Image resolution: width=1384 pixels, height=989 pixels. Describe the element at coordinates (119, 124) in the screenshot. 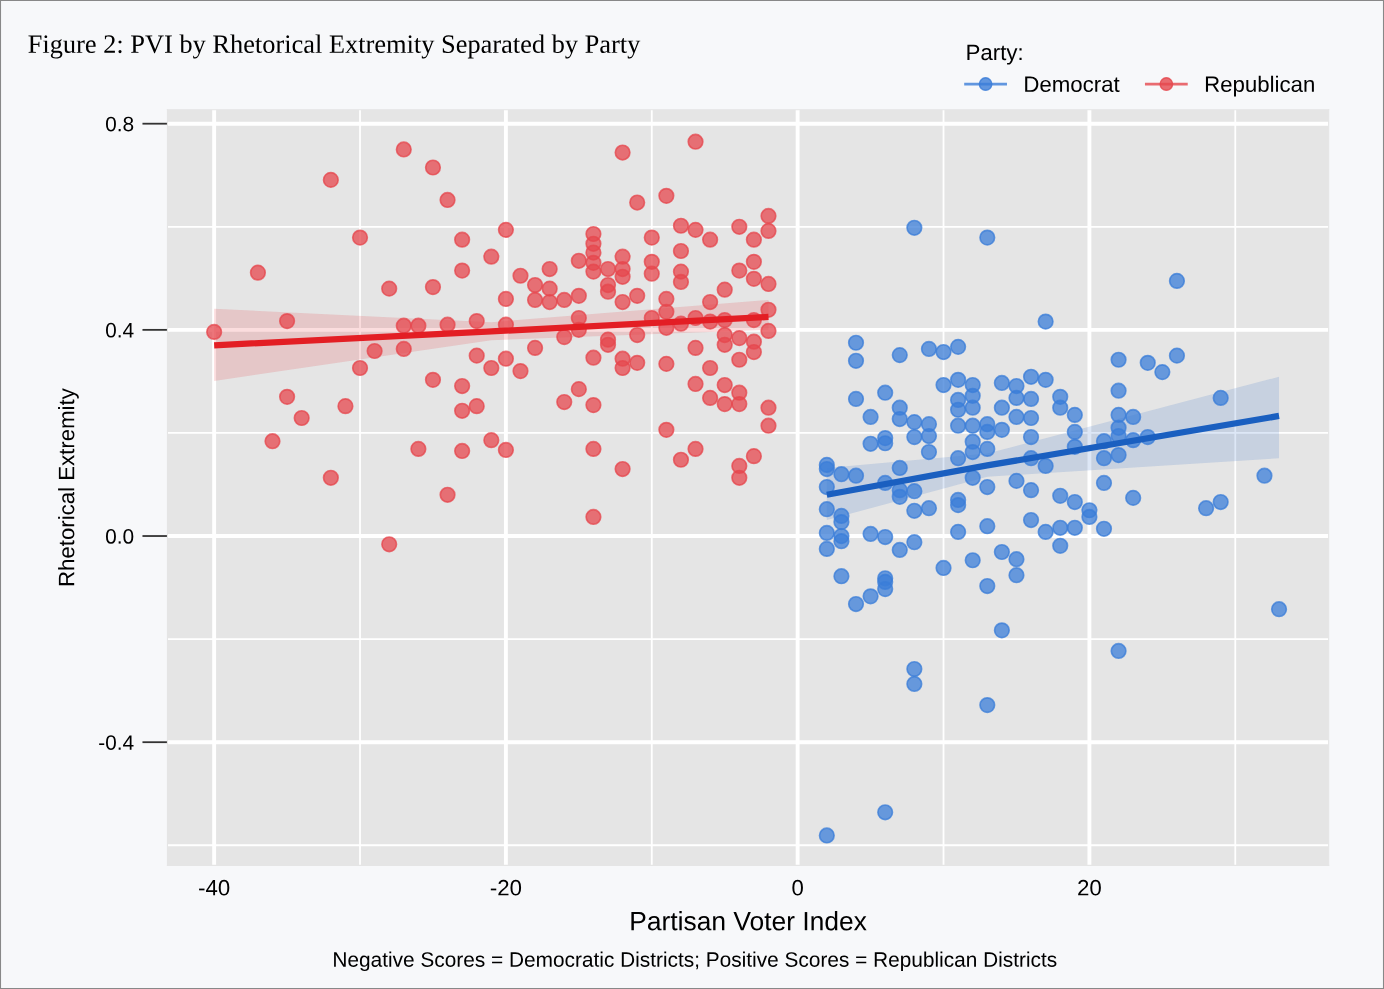

I see `y-tick-label: 0.8` at that location.